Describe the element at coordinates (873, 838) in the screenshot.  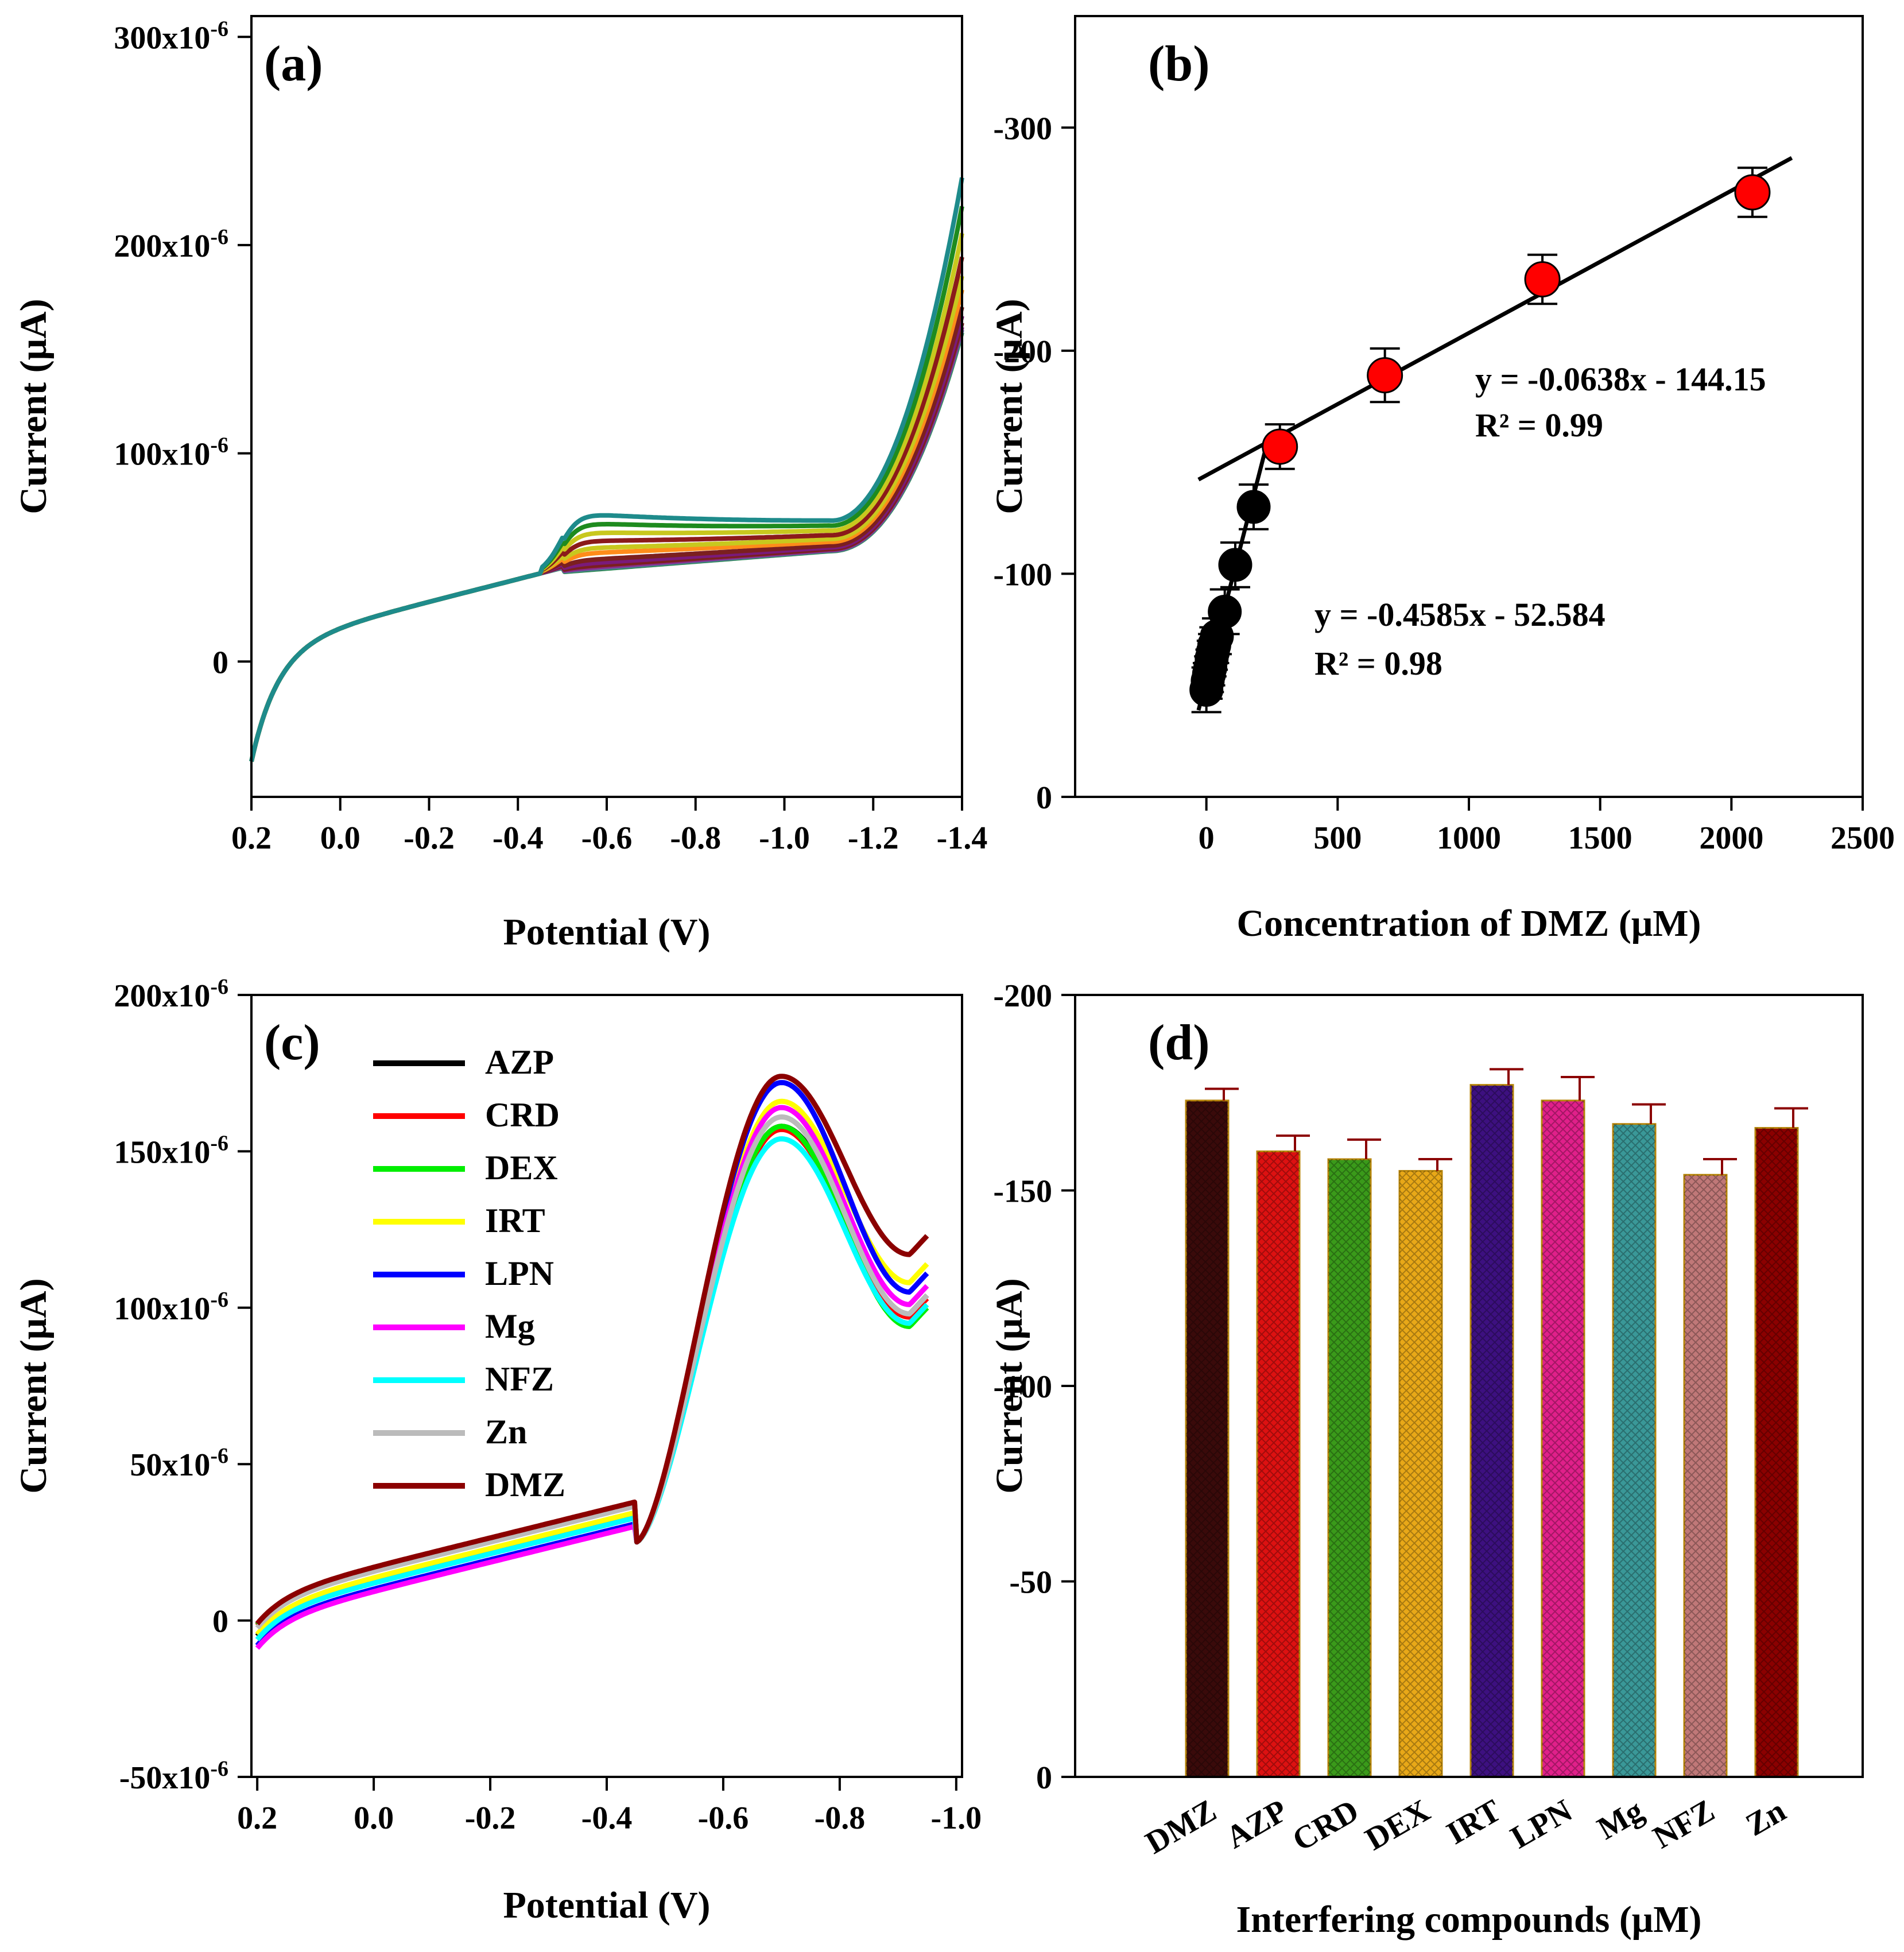
I see `panel-a-xtick-label: -1.2` at that location.